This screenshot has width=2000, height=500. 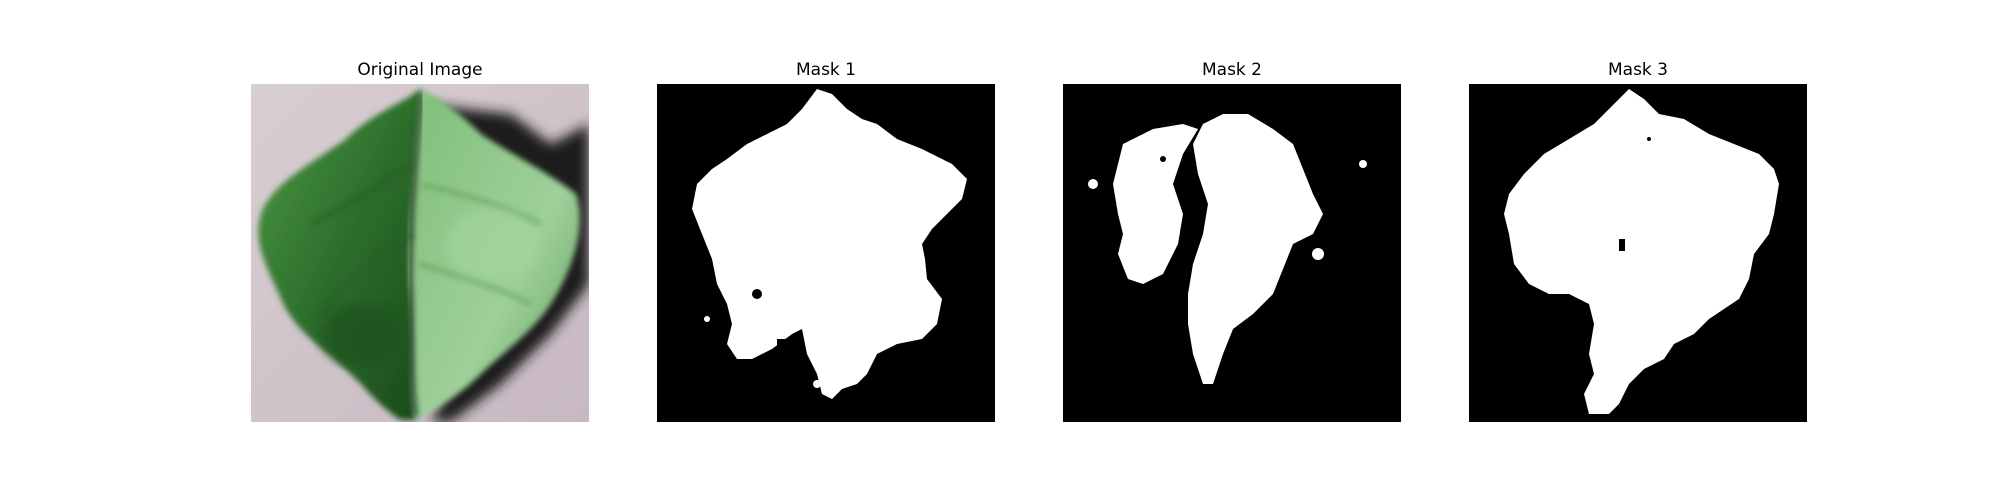 What do you see at coordinates (1637, 70) in the screenshot?
I see `mask-3-title: Mask 3` at bounding box center [1637, 70].